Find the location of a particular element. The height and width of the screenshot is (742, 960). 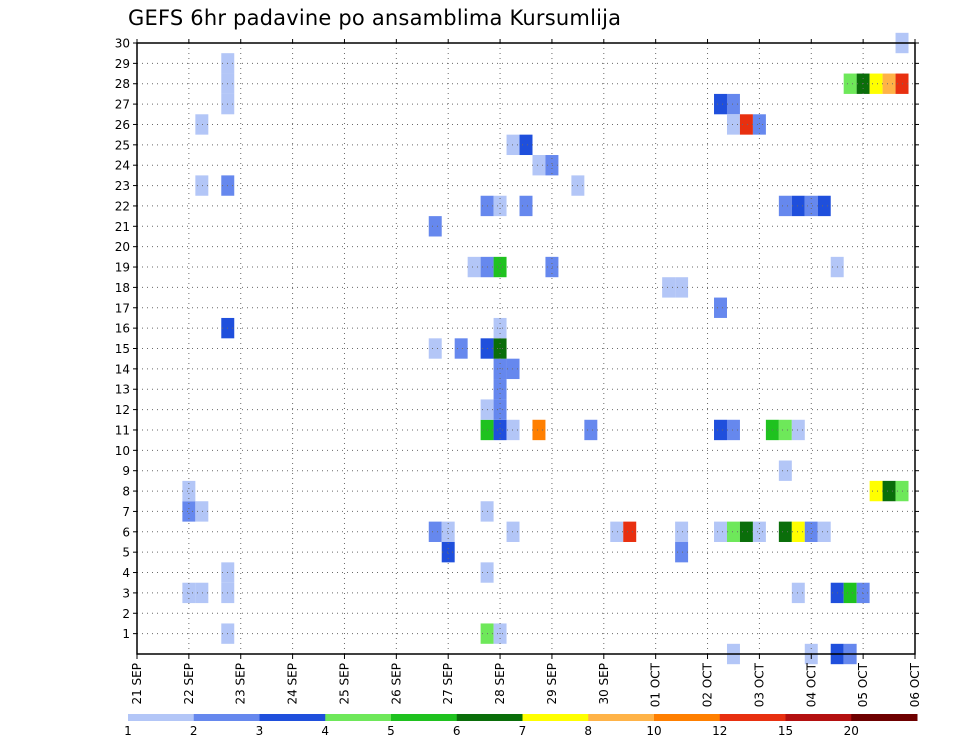

x-tick-label: 21 SEP is located at coordinates (137, 684).